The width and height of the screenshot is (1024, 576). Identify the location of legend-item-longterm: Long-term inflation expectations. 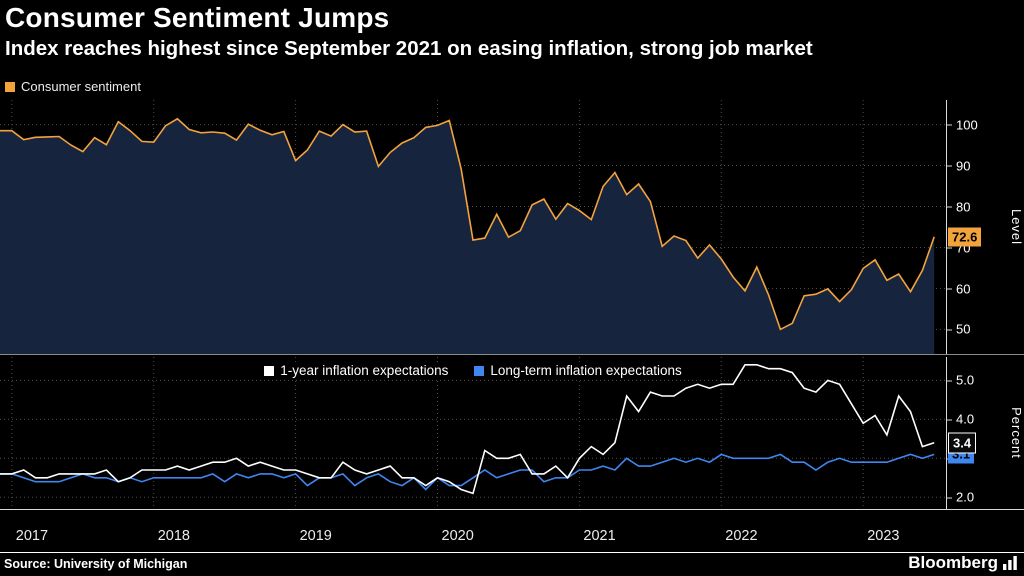
(578, 370).